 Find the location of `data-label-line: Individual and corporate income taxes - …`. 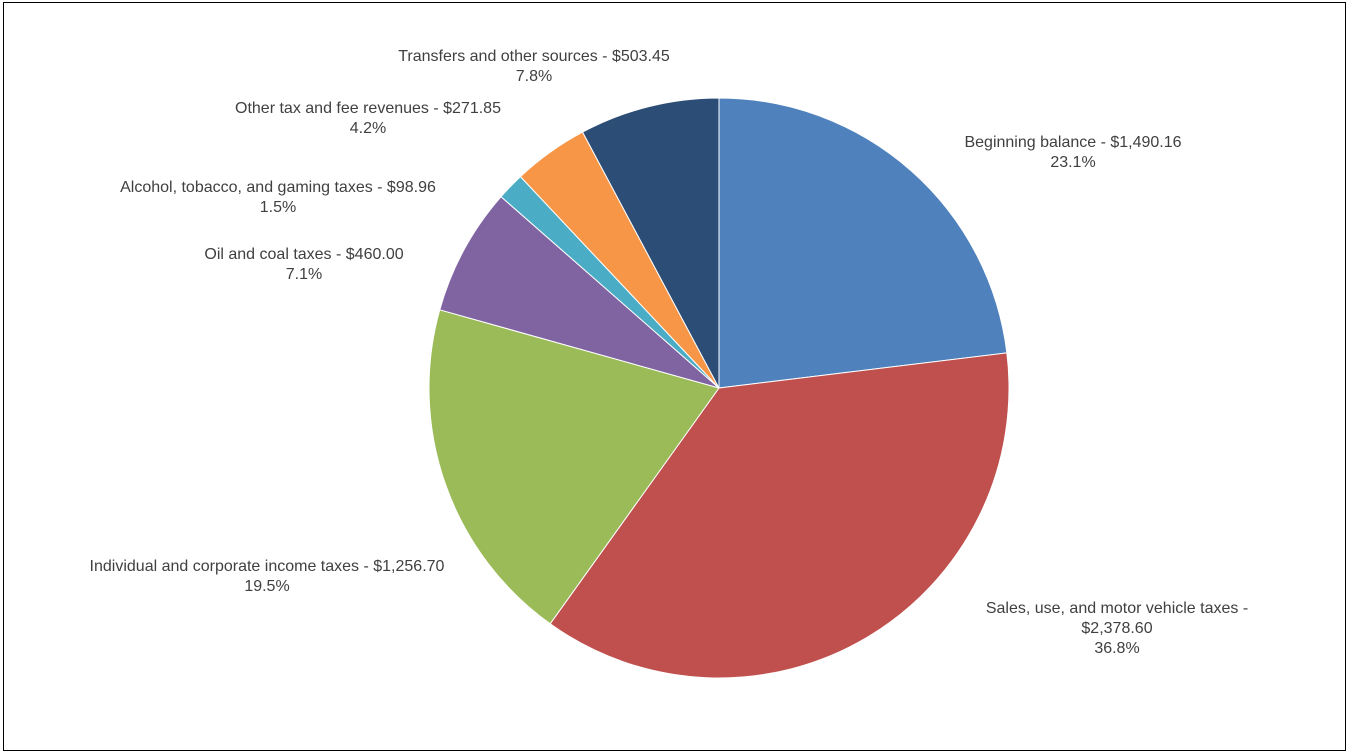

data-label-line: Individual and corporate income taxes - … is located at coordinates (267, 566).